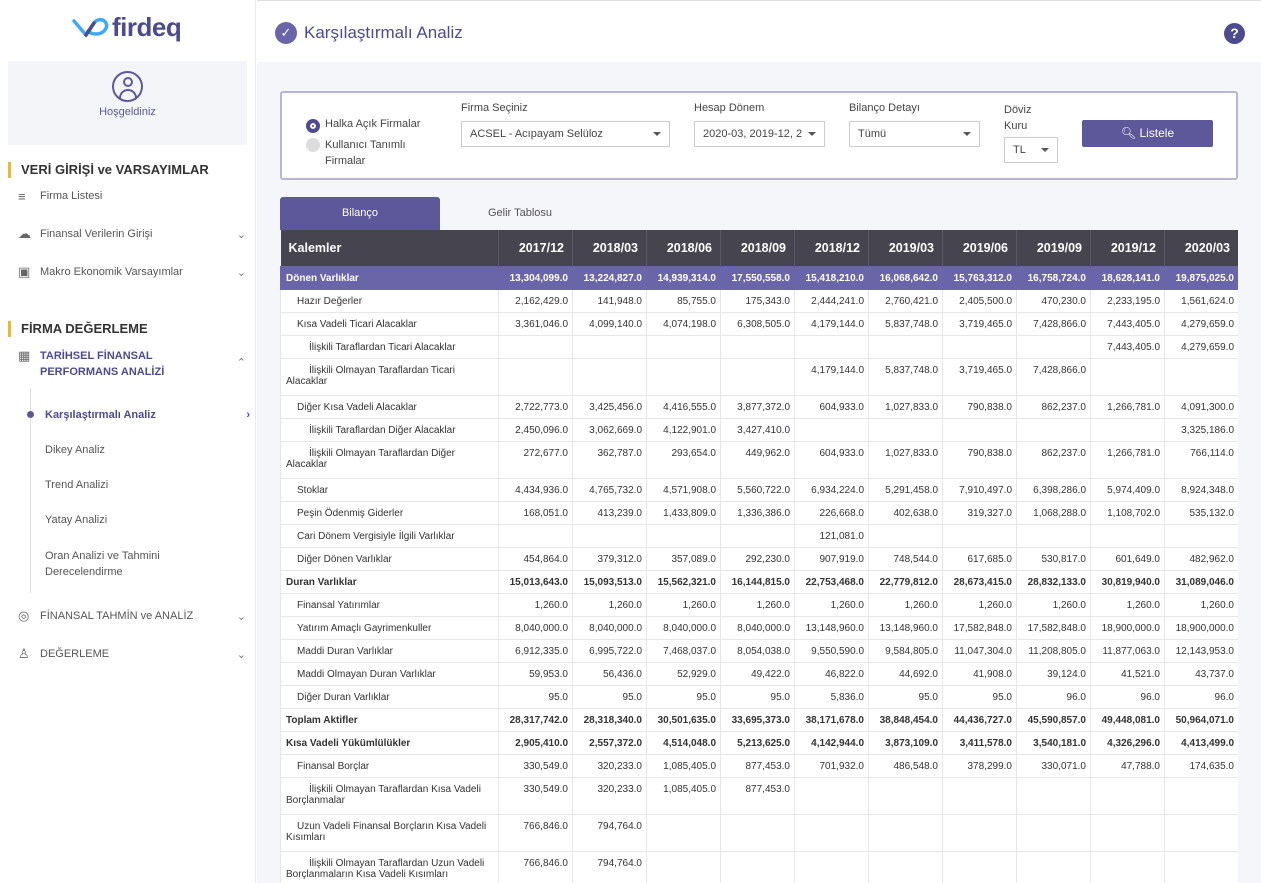 The image size is (1261, 883). Describe the element at coordinates (609, 719) in the screenshot. I see `table-cell: 28,318,340.0` at that location.